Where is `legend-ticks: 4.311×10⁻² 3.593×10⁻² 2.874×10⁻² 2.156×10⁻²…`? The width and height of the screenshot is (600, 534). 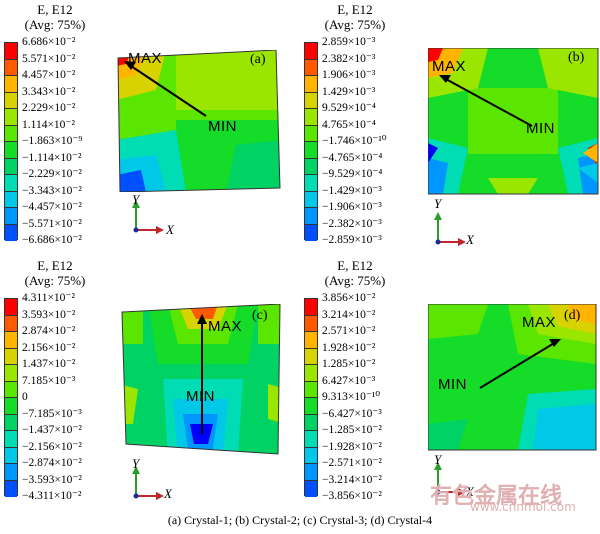 legend-ticks: 4.311×10⁻² 3.593×10⁻² 2.874×10⁻² 2.156×10⁻²… is located at coordinates (52, 397).